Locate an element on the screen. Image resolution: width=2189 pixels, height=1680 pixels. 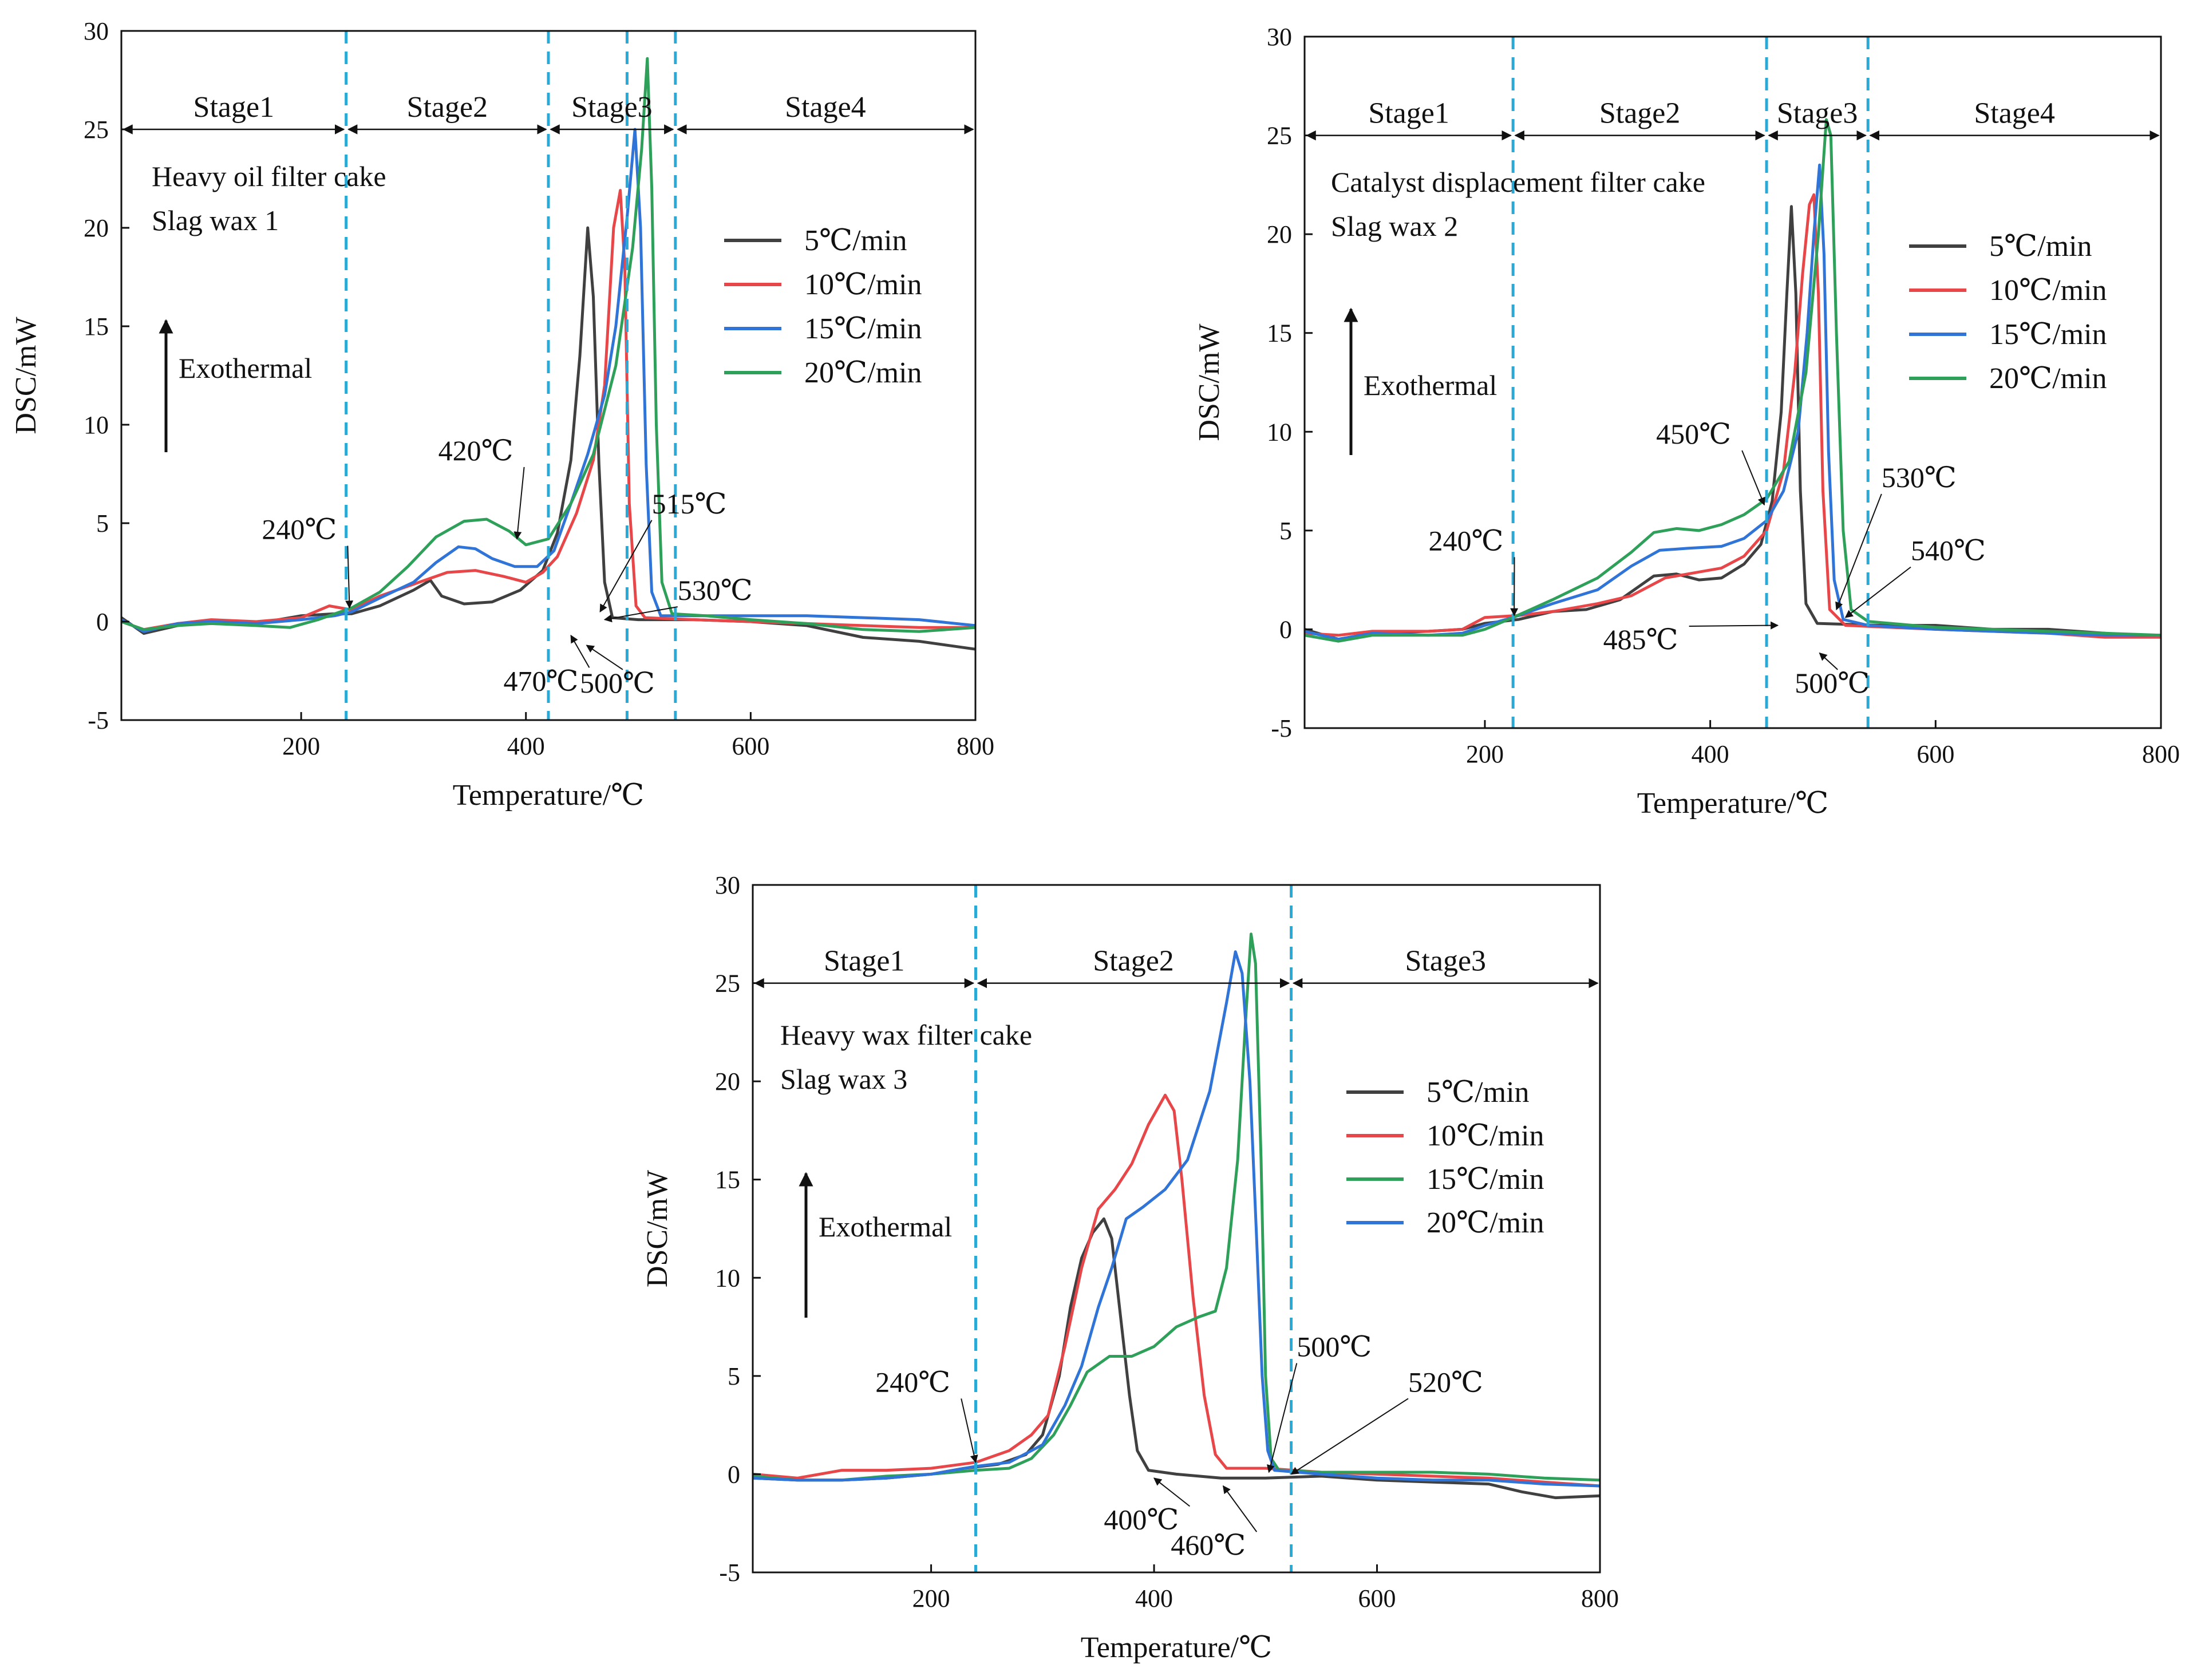
sample-title-line1: Catalyst displacement filter cake is located at coordinates (1518, 182).